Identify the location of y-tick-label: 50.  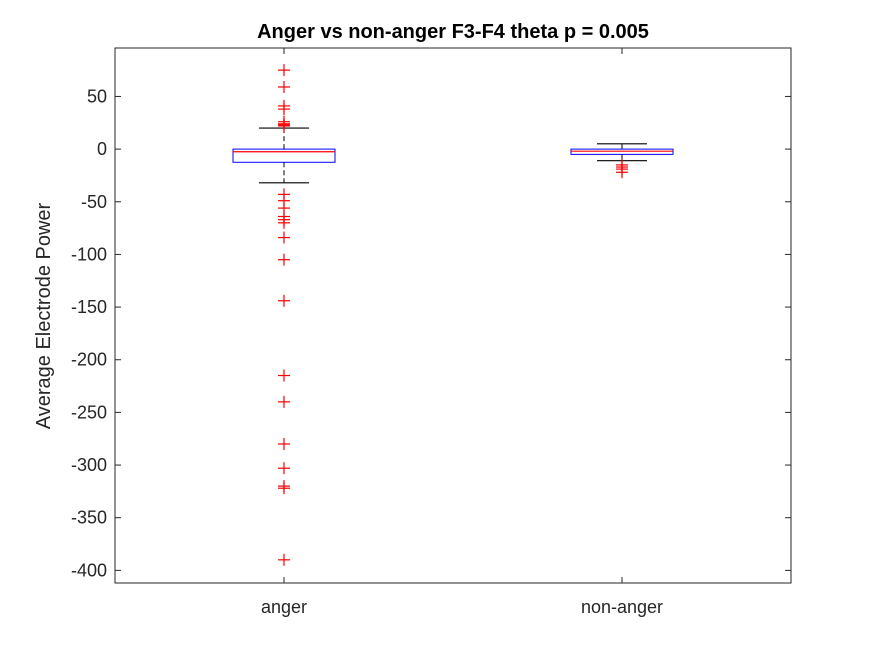
(97, 96).